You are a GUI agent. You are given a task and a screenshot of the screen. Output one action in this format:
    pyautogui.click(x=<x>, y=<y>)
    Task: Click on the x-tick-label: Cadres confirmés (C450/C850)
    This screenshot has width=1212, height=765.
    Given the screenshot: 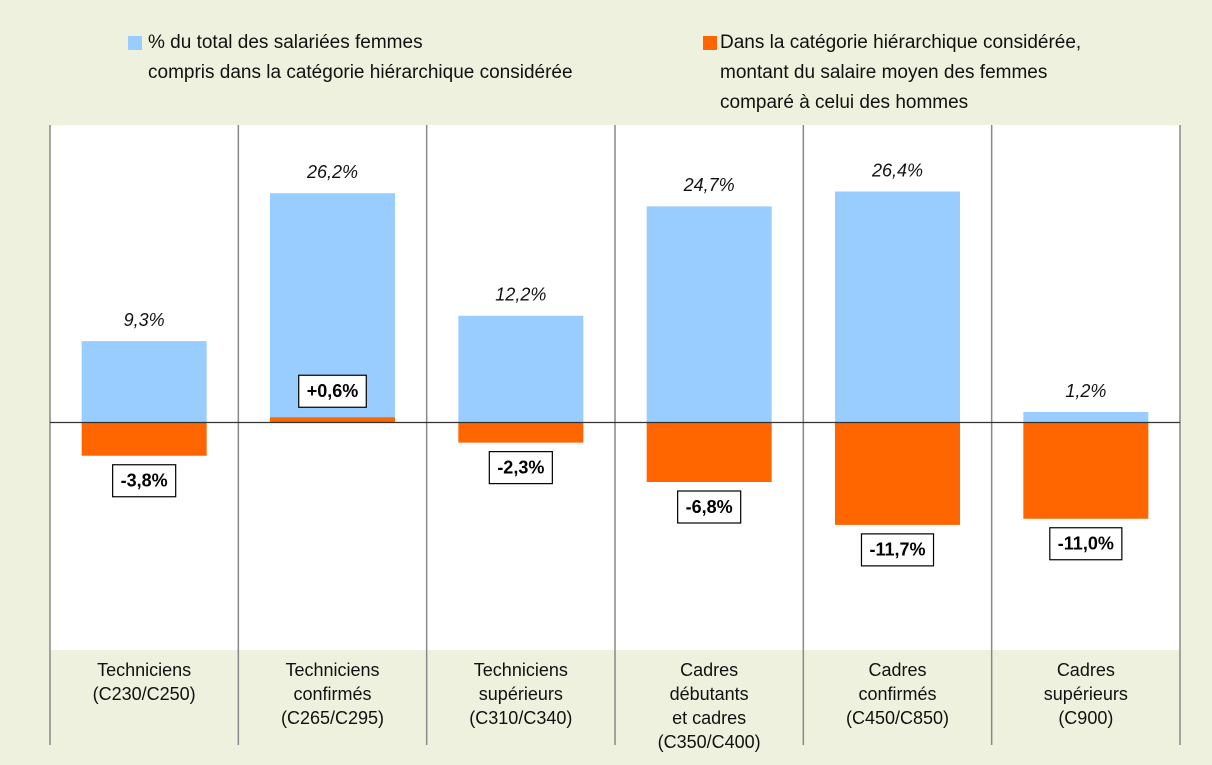 What is the action you would take?
    pyautogui.click(x=897, y=694)
    